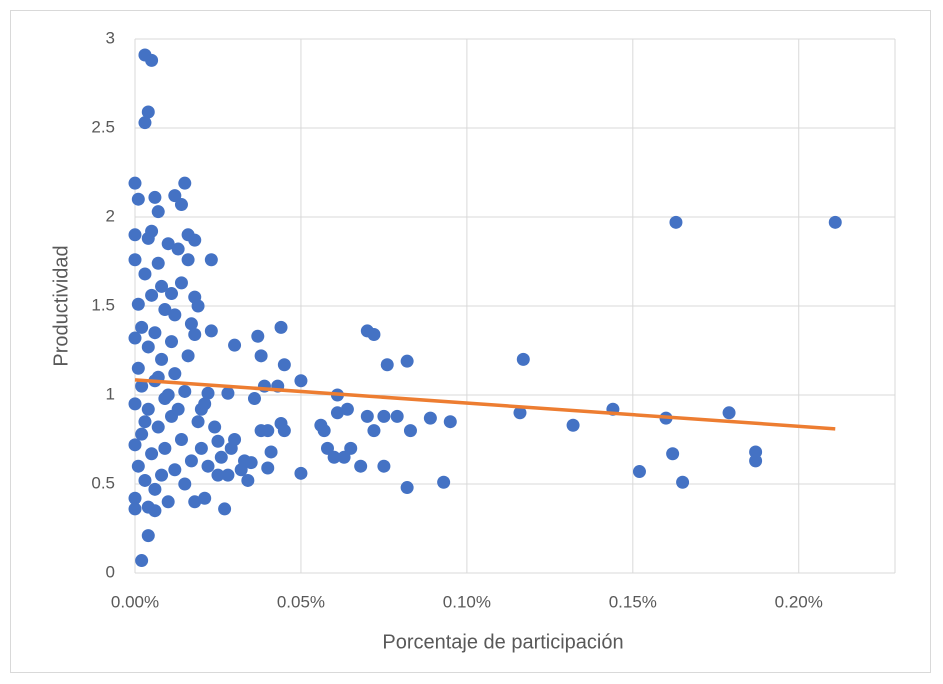 Image resolution: width=943 pixels, height=684 pixels. I want to click on y-tick-label: 3, so click(110, 37).